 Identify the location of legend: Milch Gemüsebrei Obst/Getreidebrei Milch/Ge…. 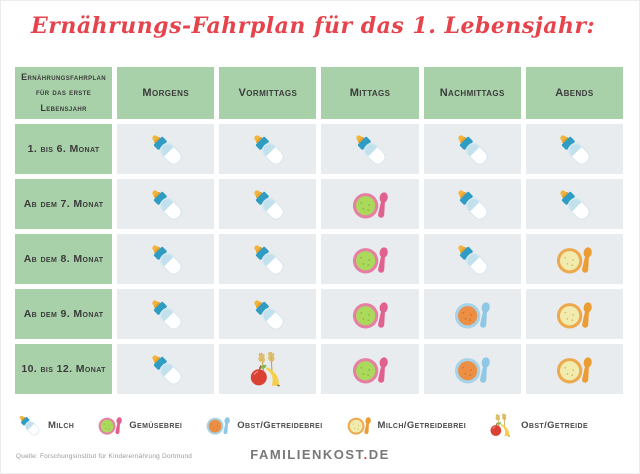
(320, 425).